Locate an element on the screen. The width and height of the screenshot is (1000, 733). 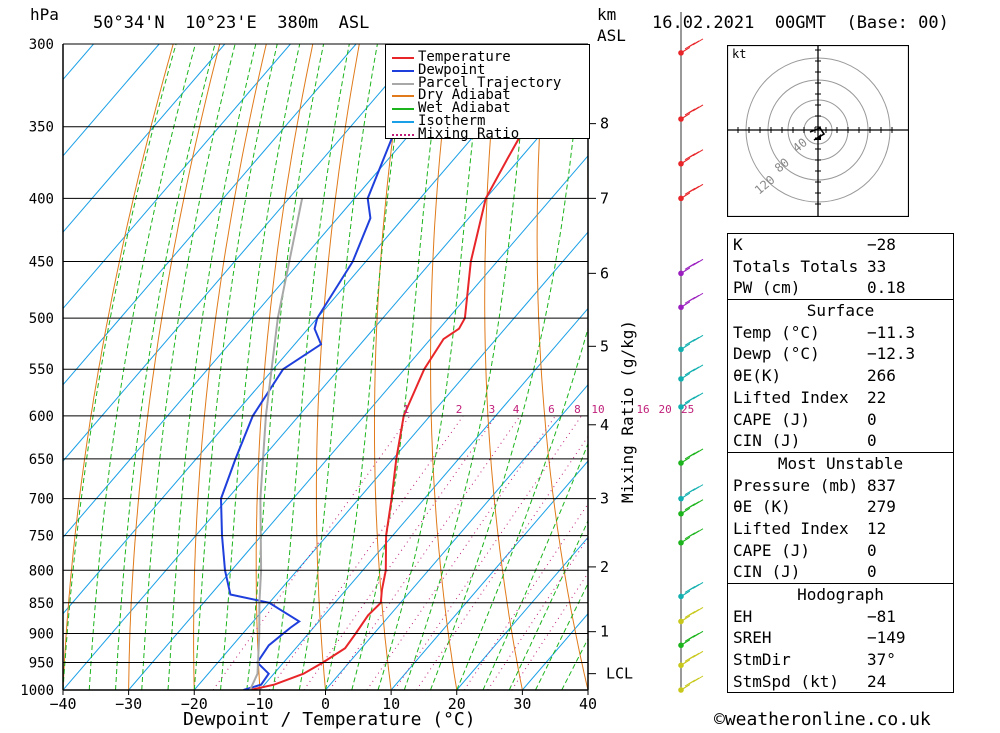
km-tick-label: LCL is located at coordinates (619, 674).